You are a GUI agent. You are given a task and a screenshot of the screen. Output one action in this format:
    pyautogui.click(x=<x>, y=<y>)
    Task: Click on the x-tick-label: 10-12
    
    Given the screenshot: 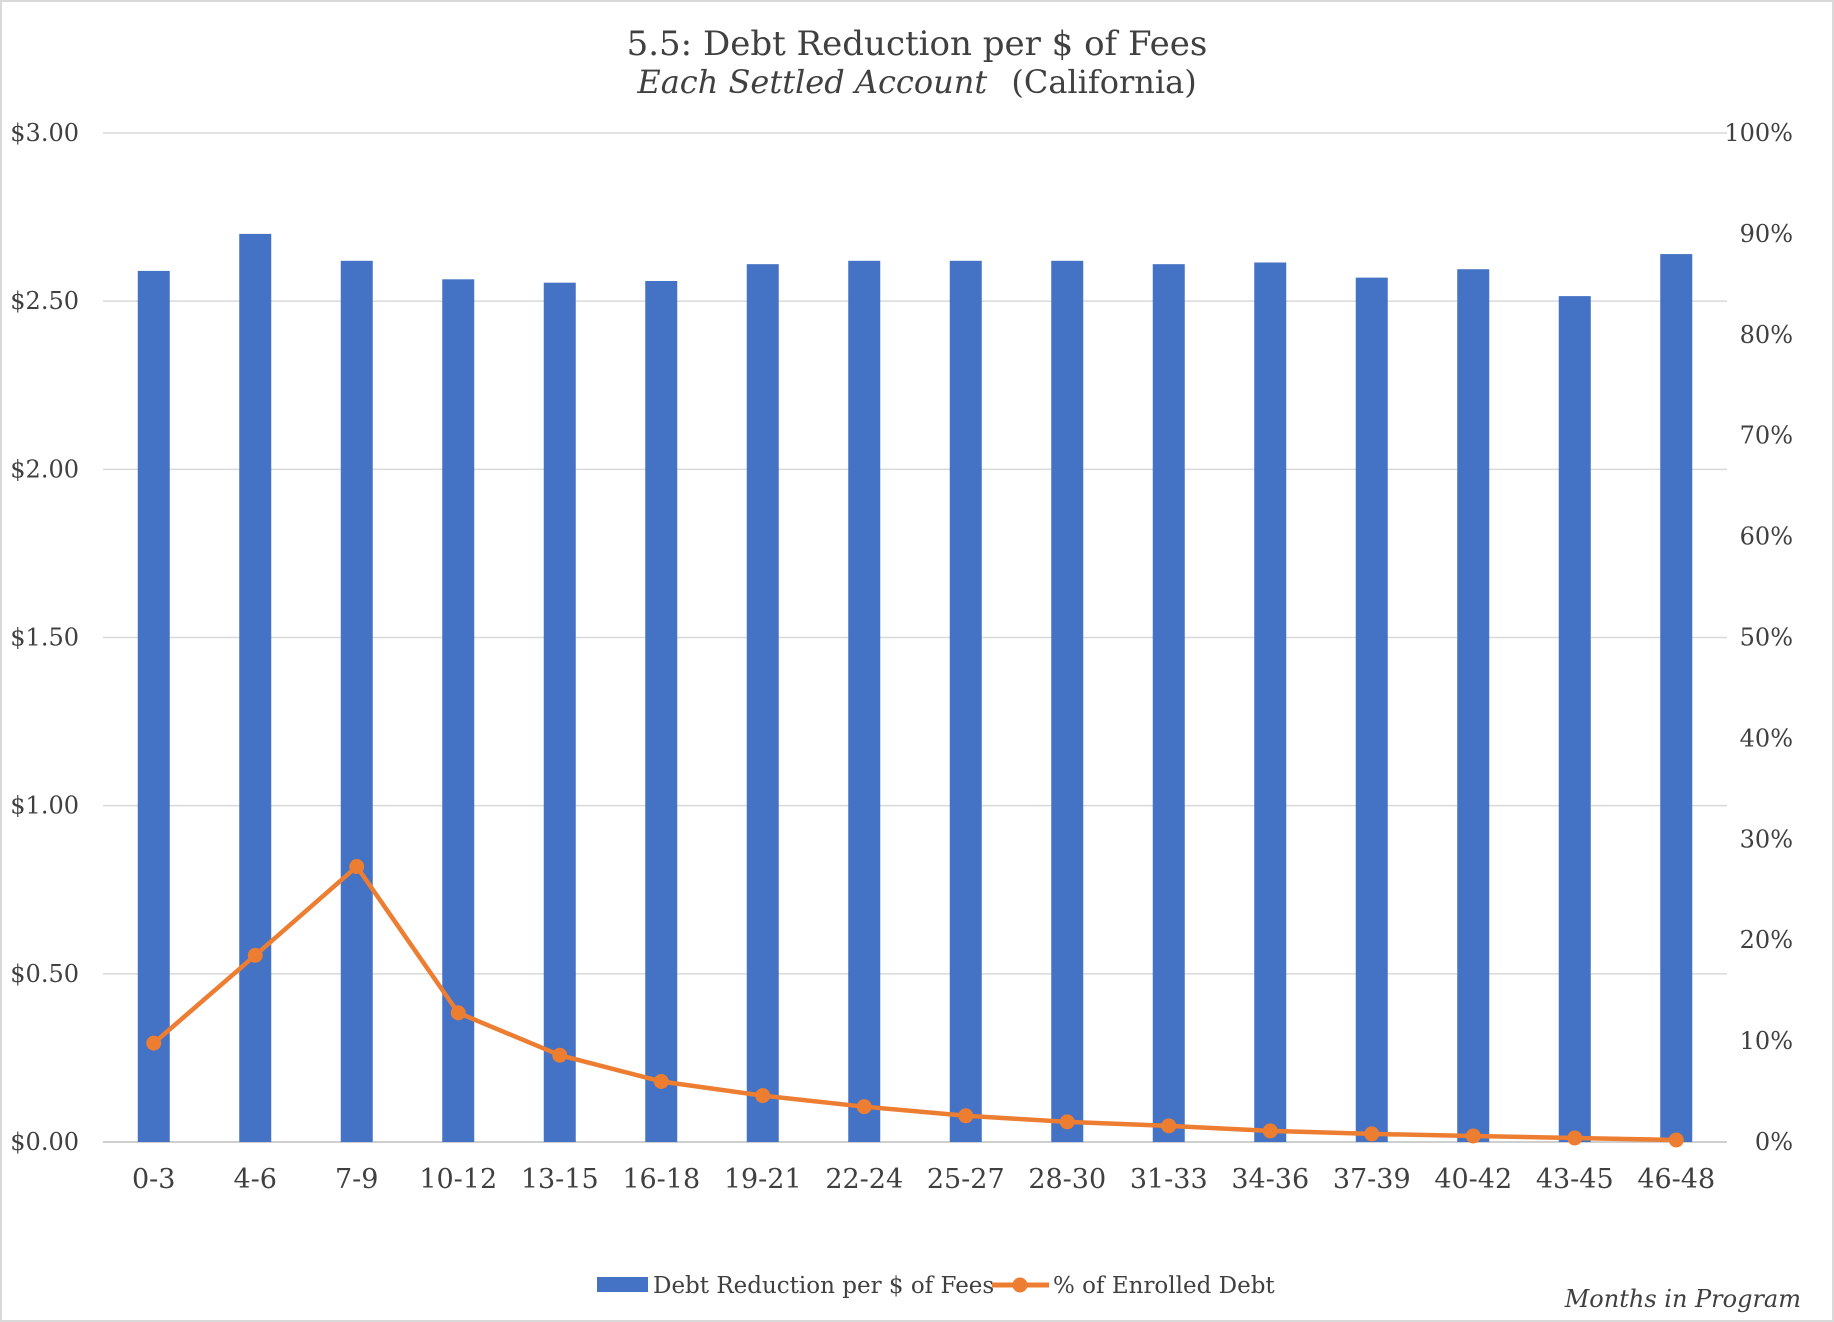 What is the action you would take?
    pyautogui.click(x=458, y=1179)
    